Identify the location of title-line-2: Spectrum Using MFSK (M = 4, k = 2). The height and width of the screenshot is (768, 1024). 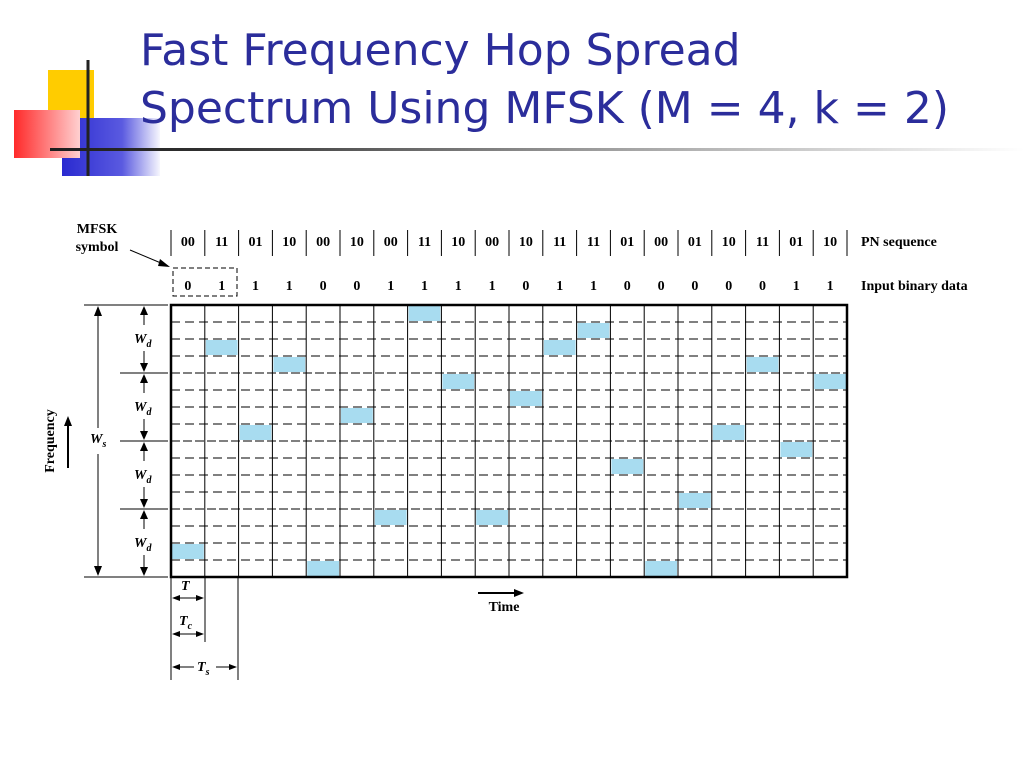
(545, 108).